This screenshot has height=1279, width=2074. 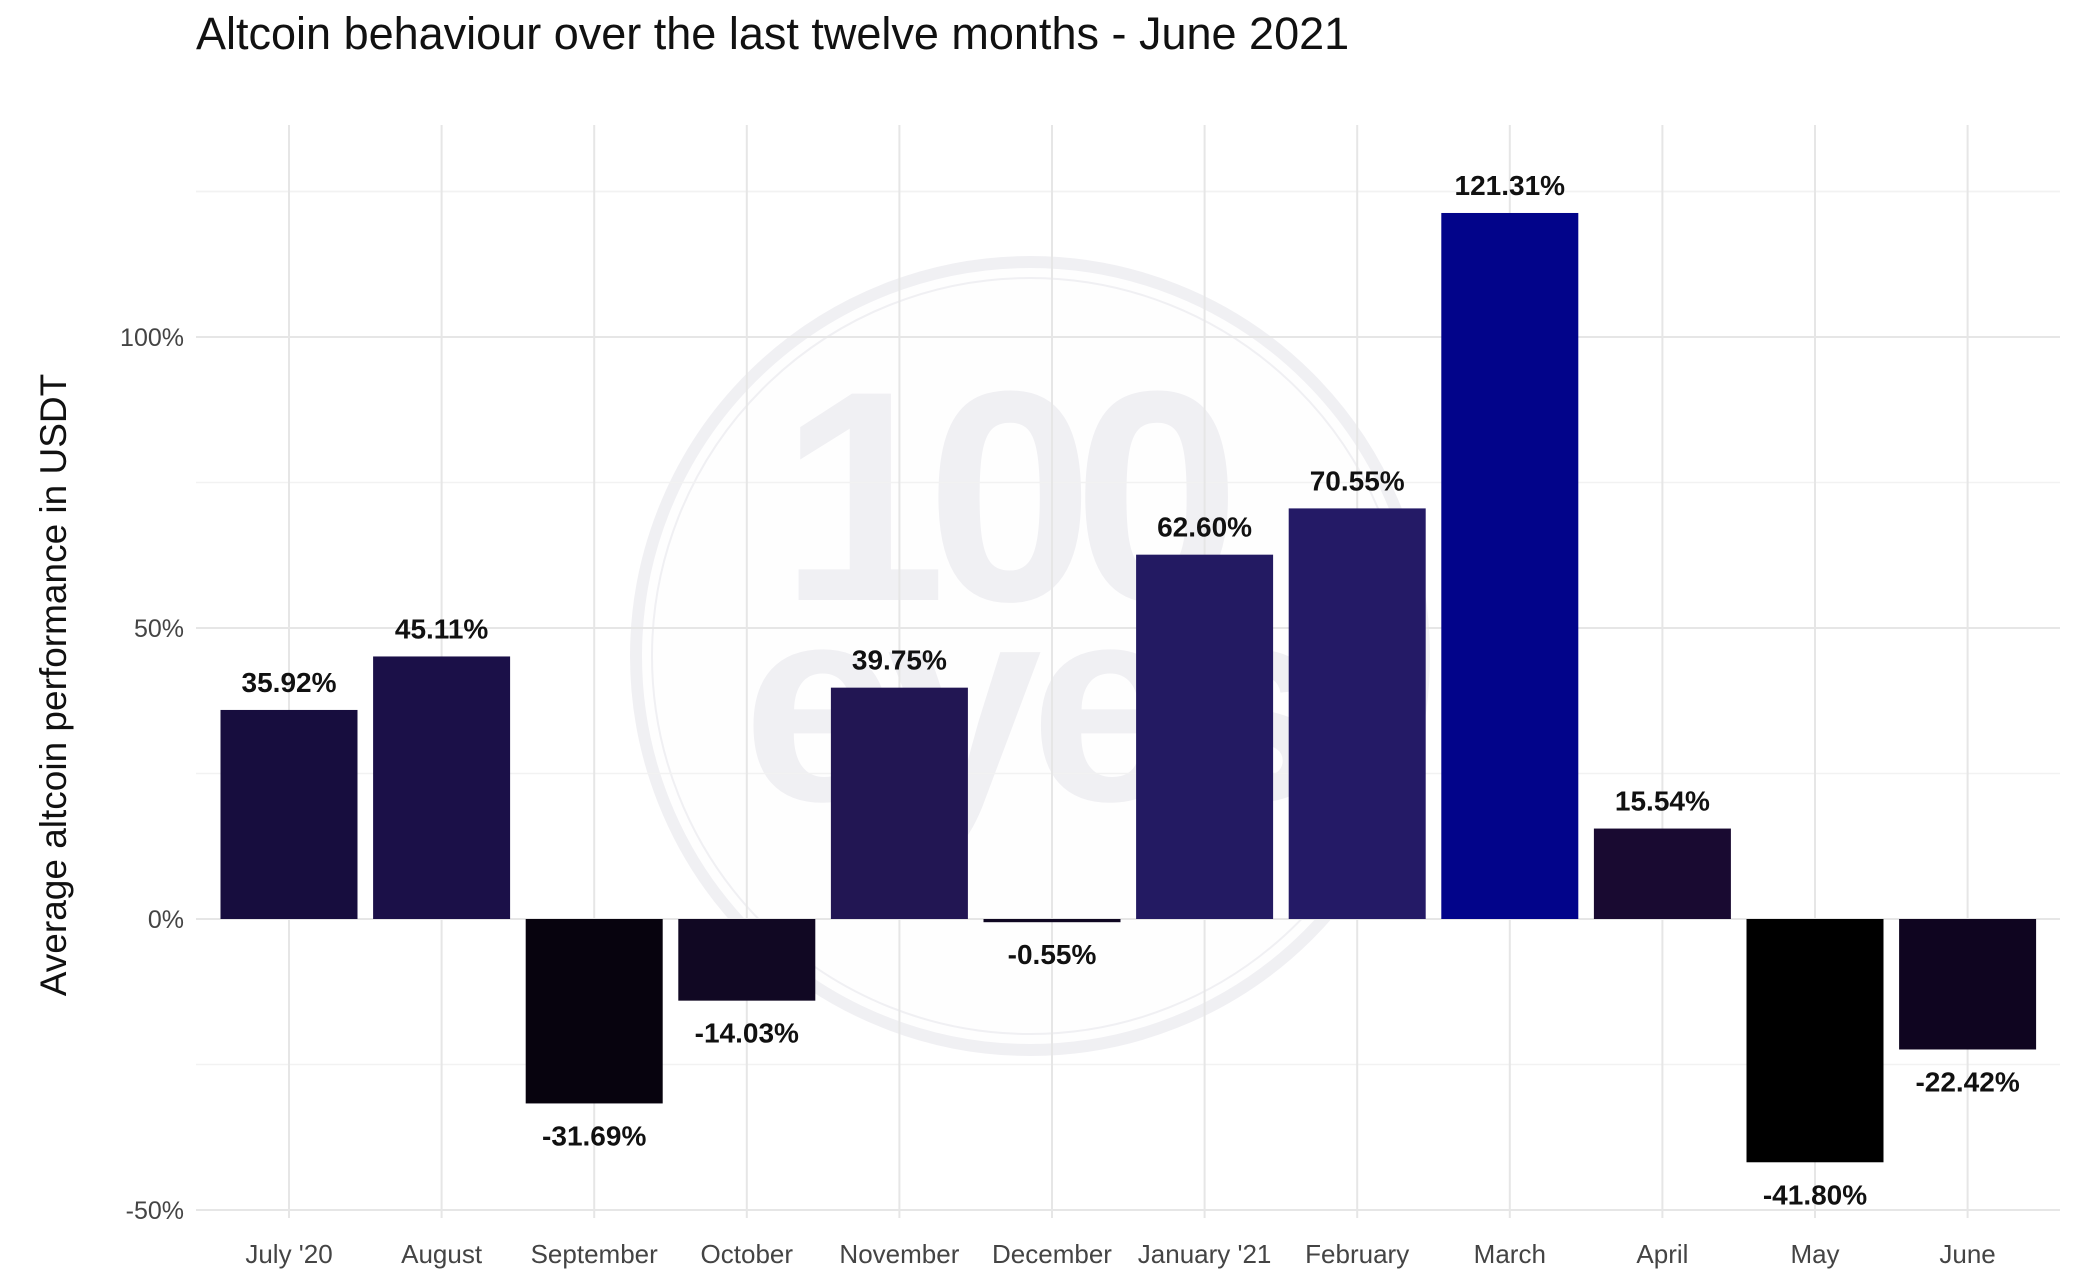 What do you see at coordinates (1967, 1081) in the screenshot?
I see `data-label: -22.42%` at bounding box center [1967, 1081].